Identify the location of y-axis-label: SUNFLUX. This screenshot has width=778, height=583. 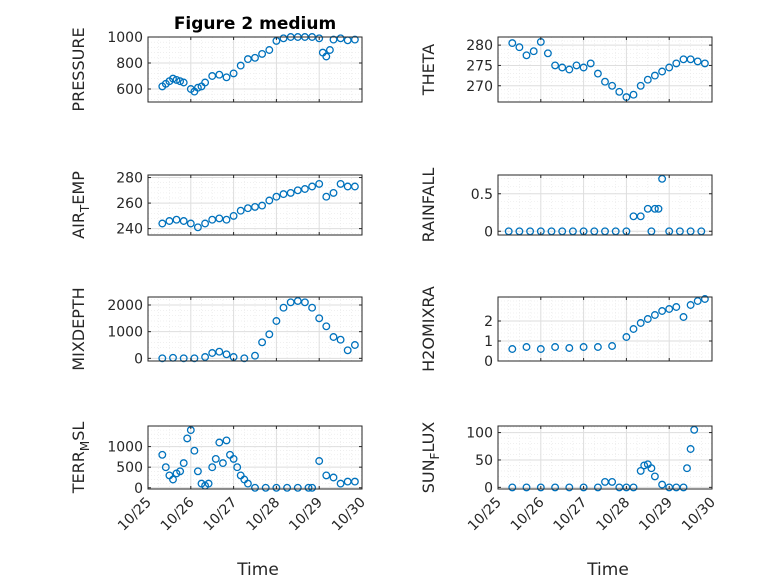
(430, 458).